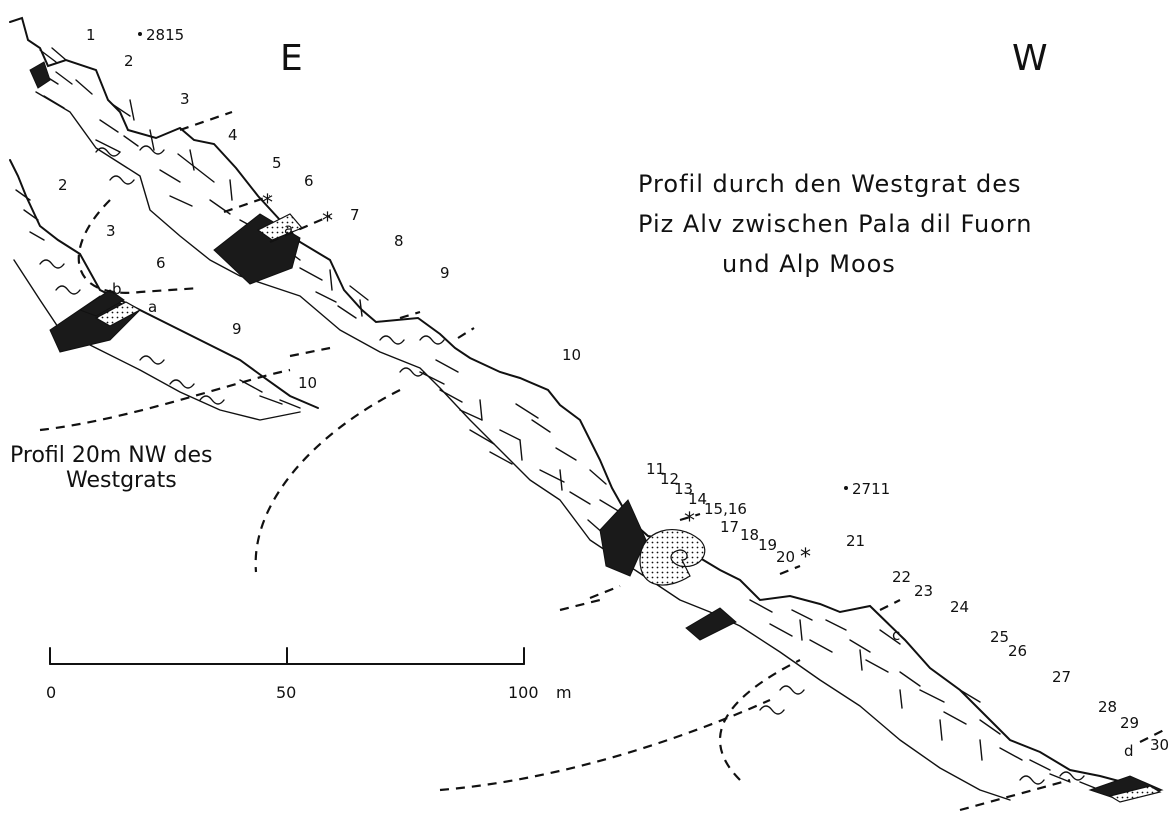 The image size is (1174, 819). I want to click on scale-unit: m, so click(564, 692).